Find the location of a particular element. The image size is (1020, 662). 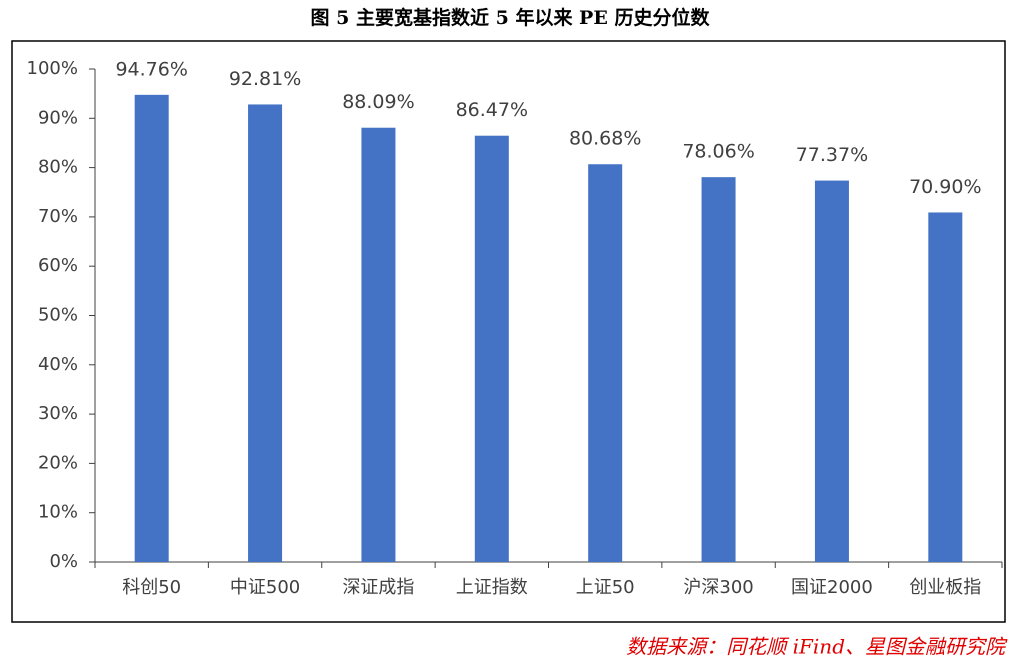

value-label: 77.37% is located at coordinates (832, 155).